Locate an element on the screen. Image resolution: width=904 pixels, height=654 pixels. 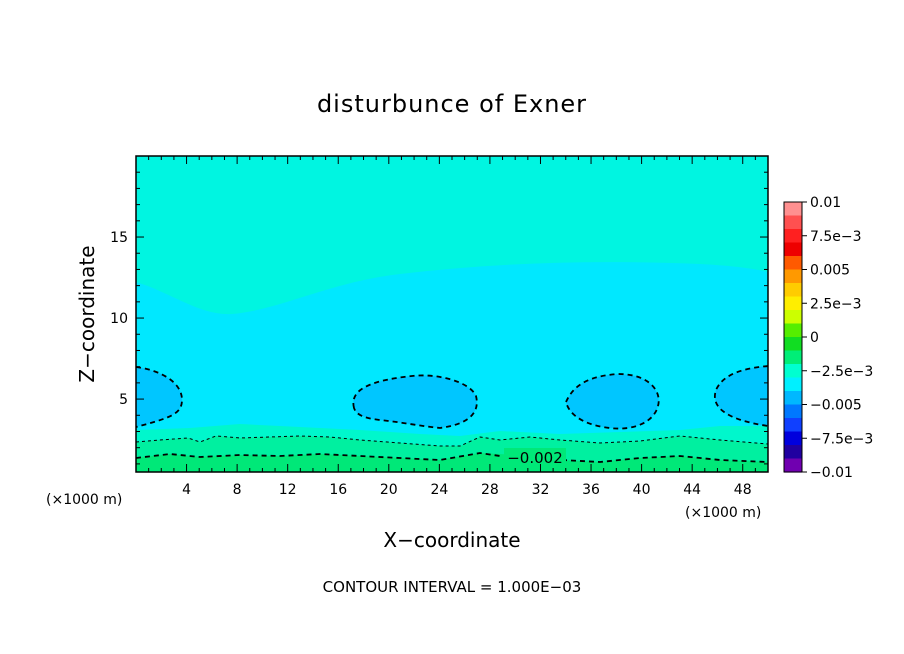
contour-surface-lower-right is located at coordinates (664, 459).